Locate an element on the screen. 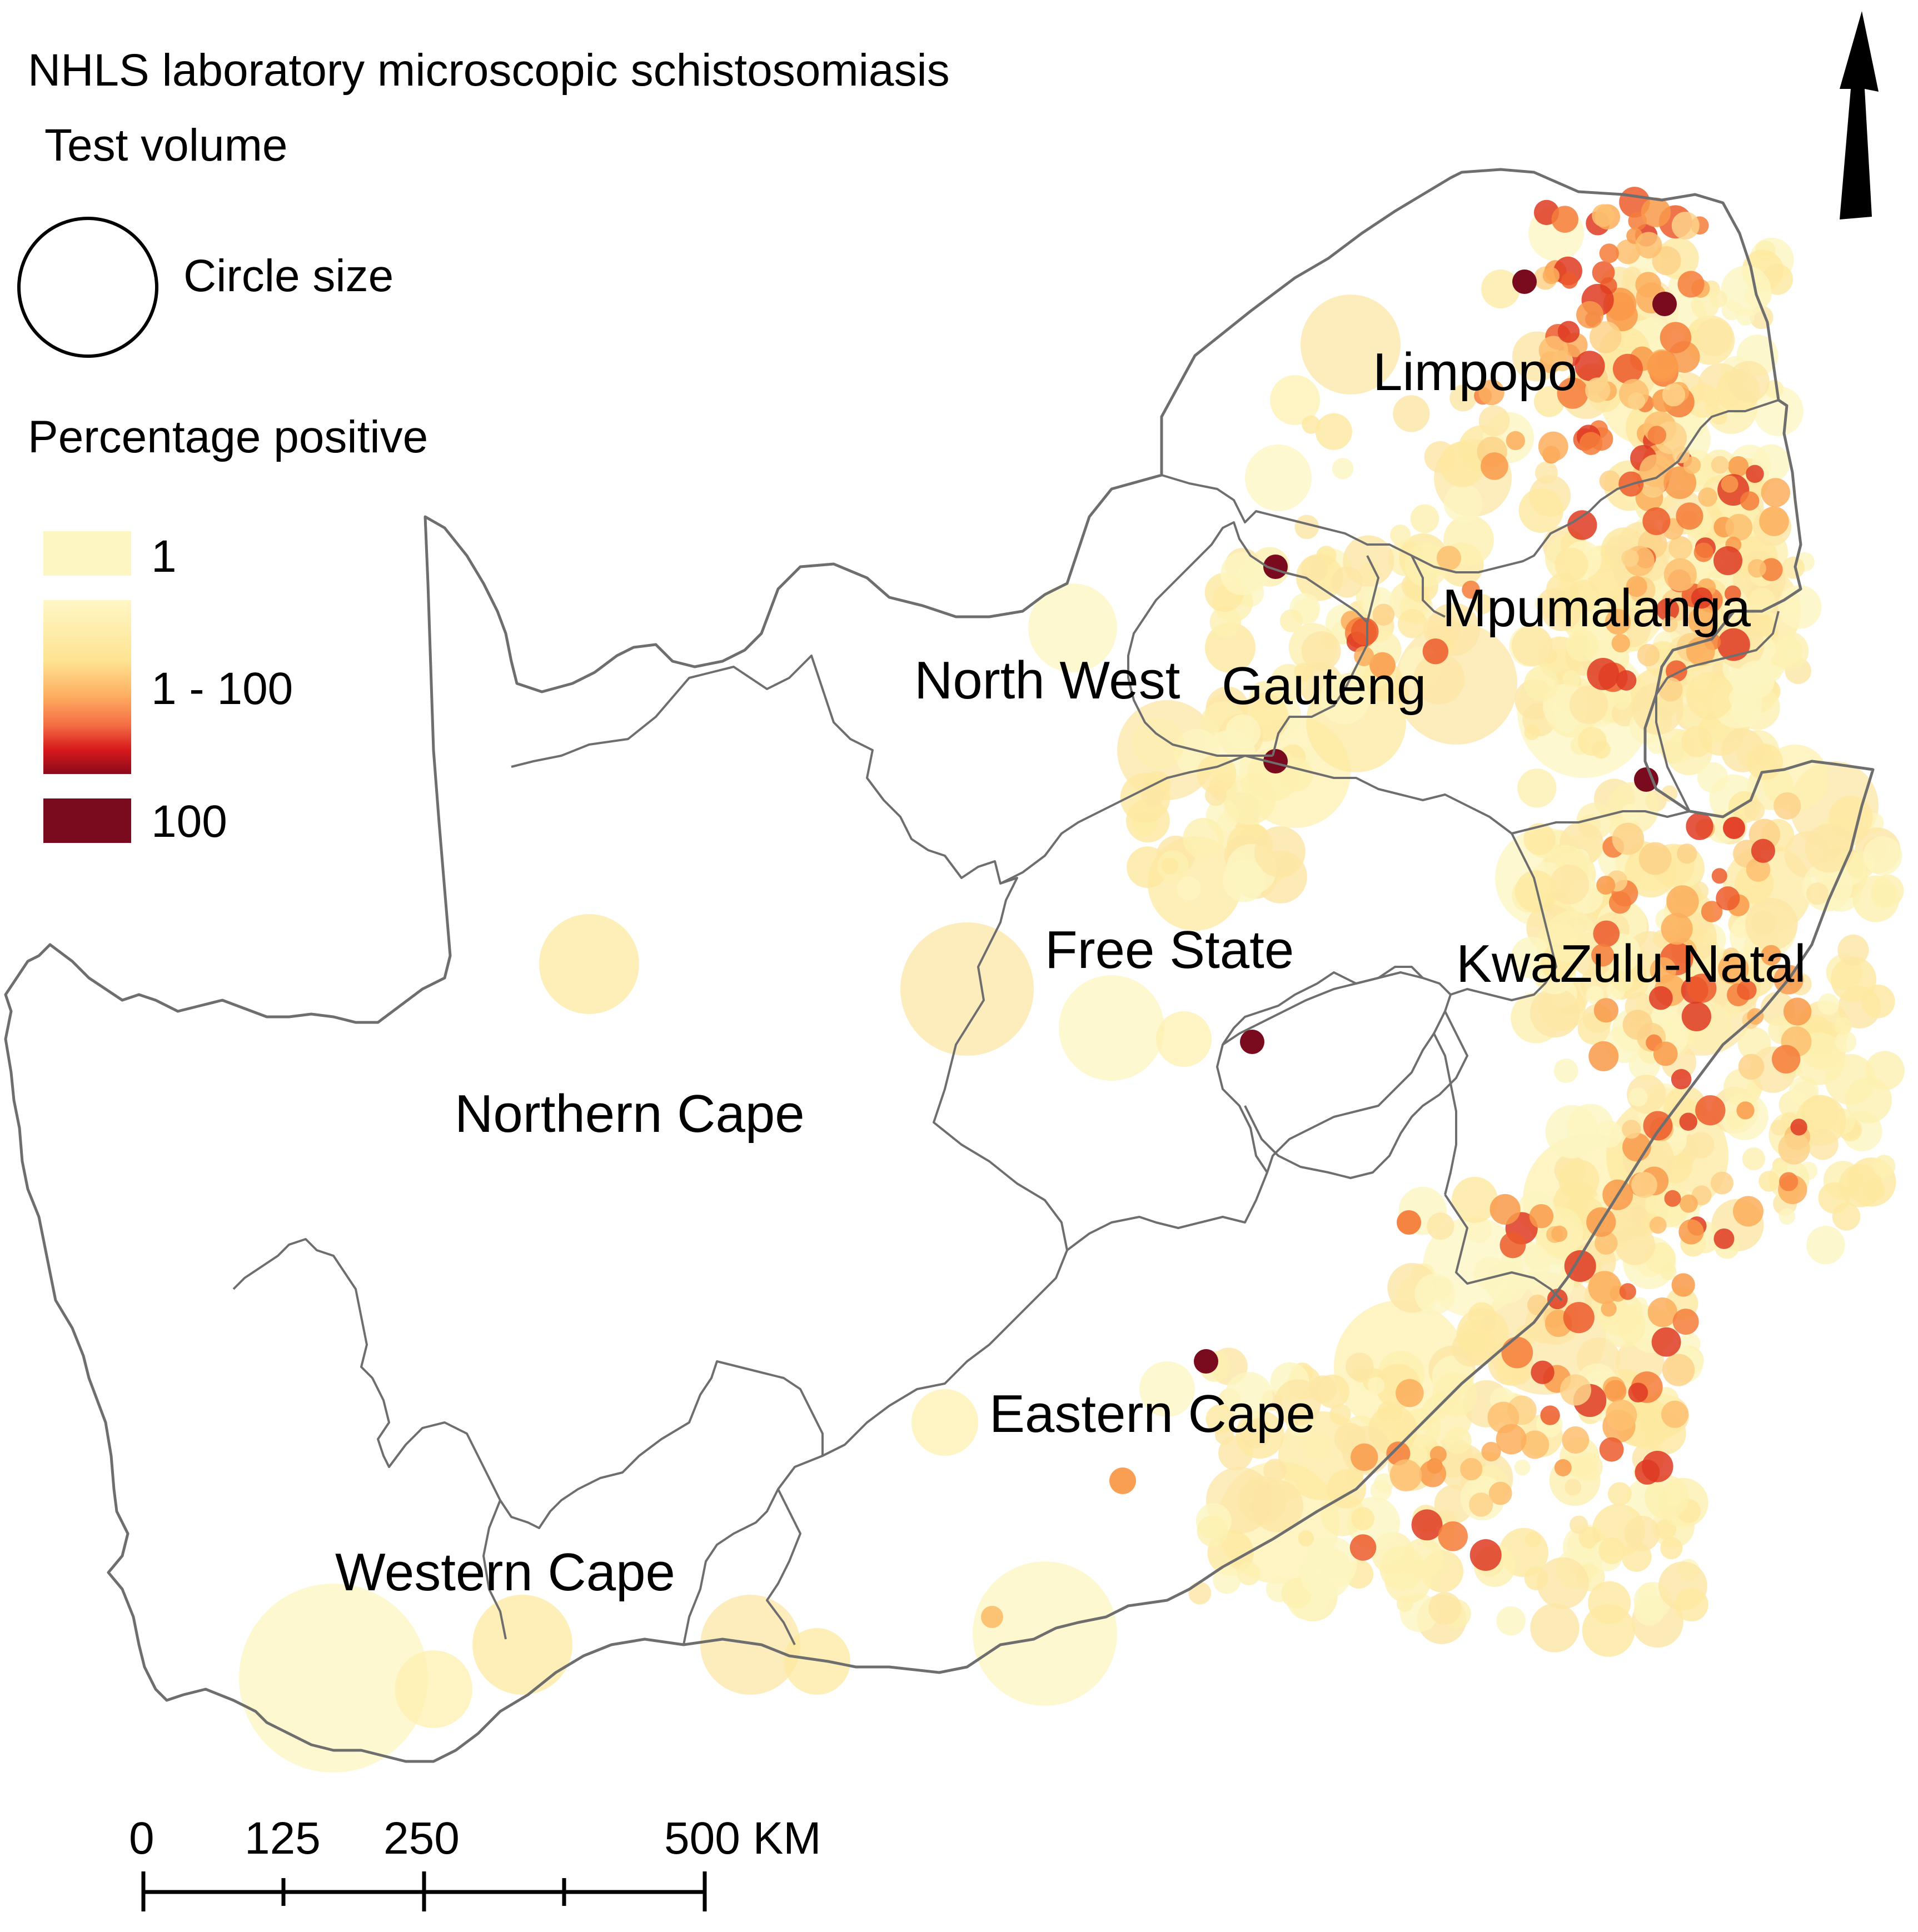 This screenshot has width=1918, height=1932. legend-label-1-100: 1 - 100 is located at coordinates (222, 688).